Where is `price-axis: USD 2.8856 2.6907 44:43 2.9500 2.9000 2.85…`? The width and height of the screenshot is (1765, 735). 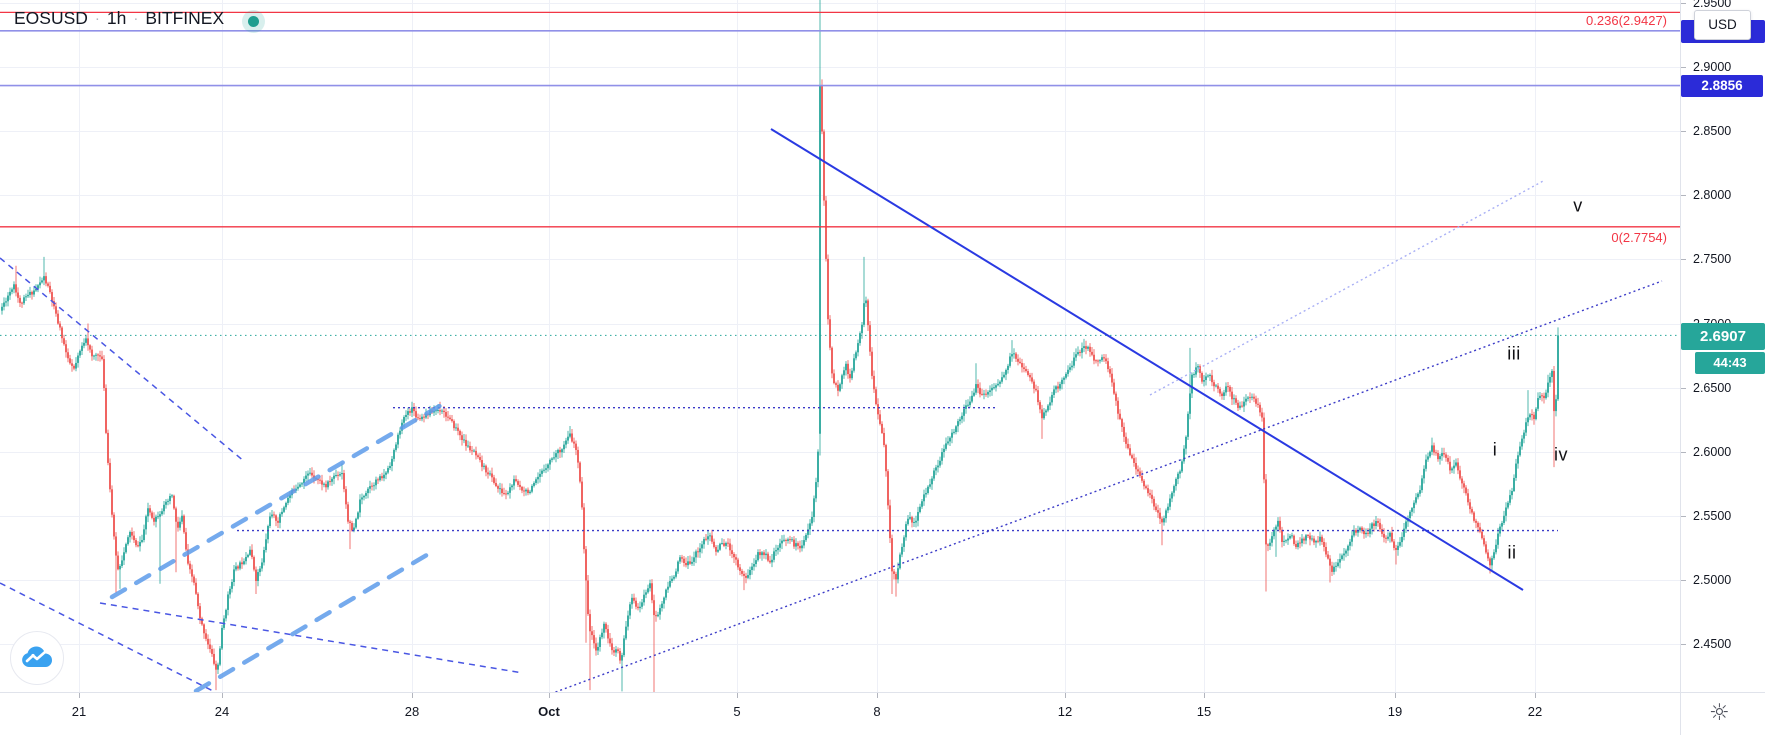 price-axis: USD 2.8856 2.6907 44:43 2.9500 2.9000 2.85… is located at coordinates (1722, 346).